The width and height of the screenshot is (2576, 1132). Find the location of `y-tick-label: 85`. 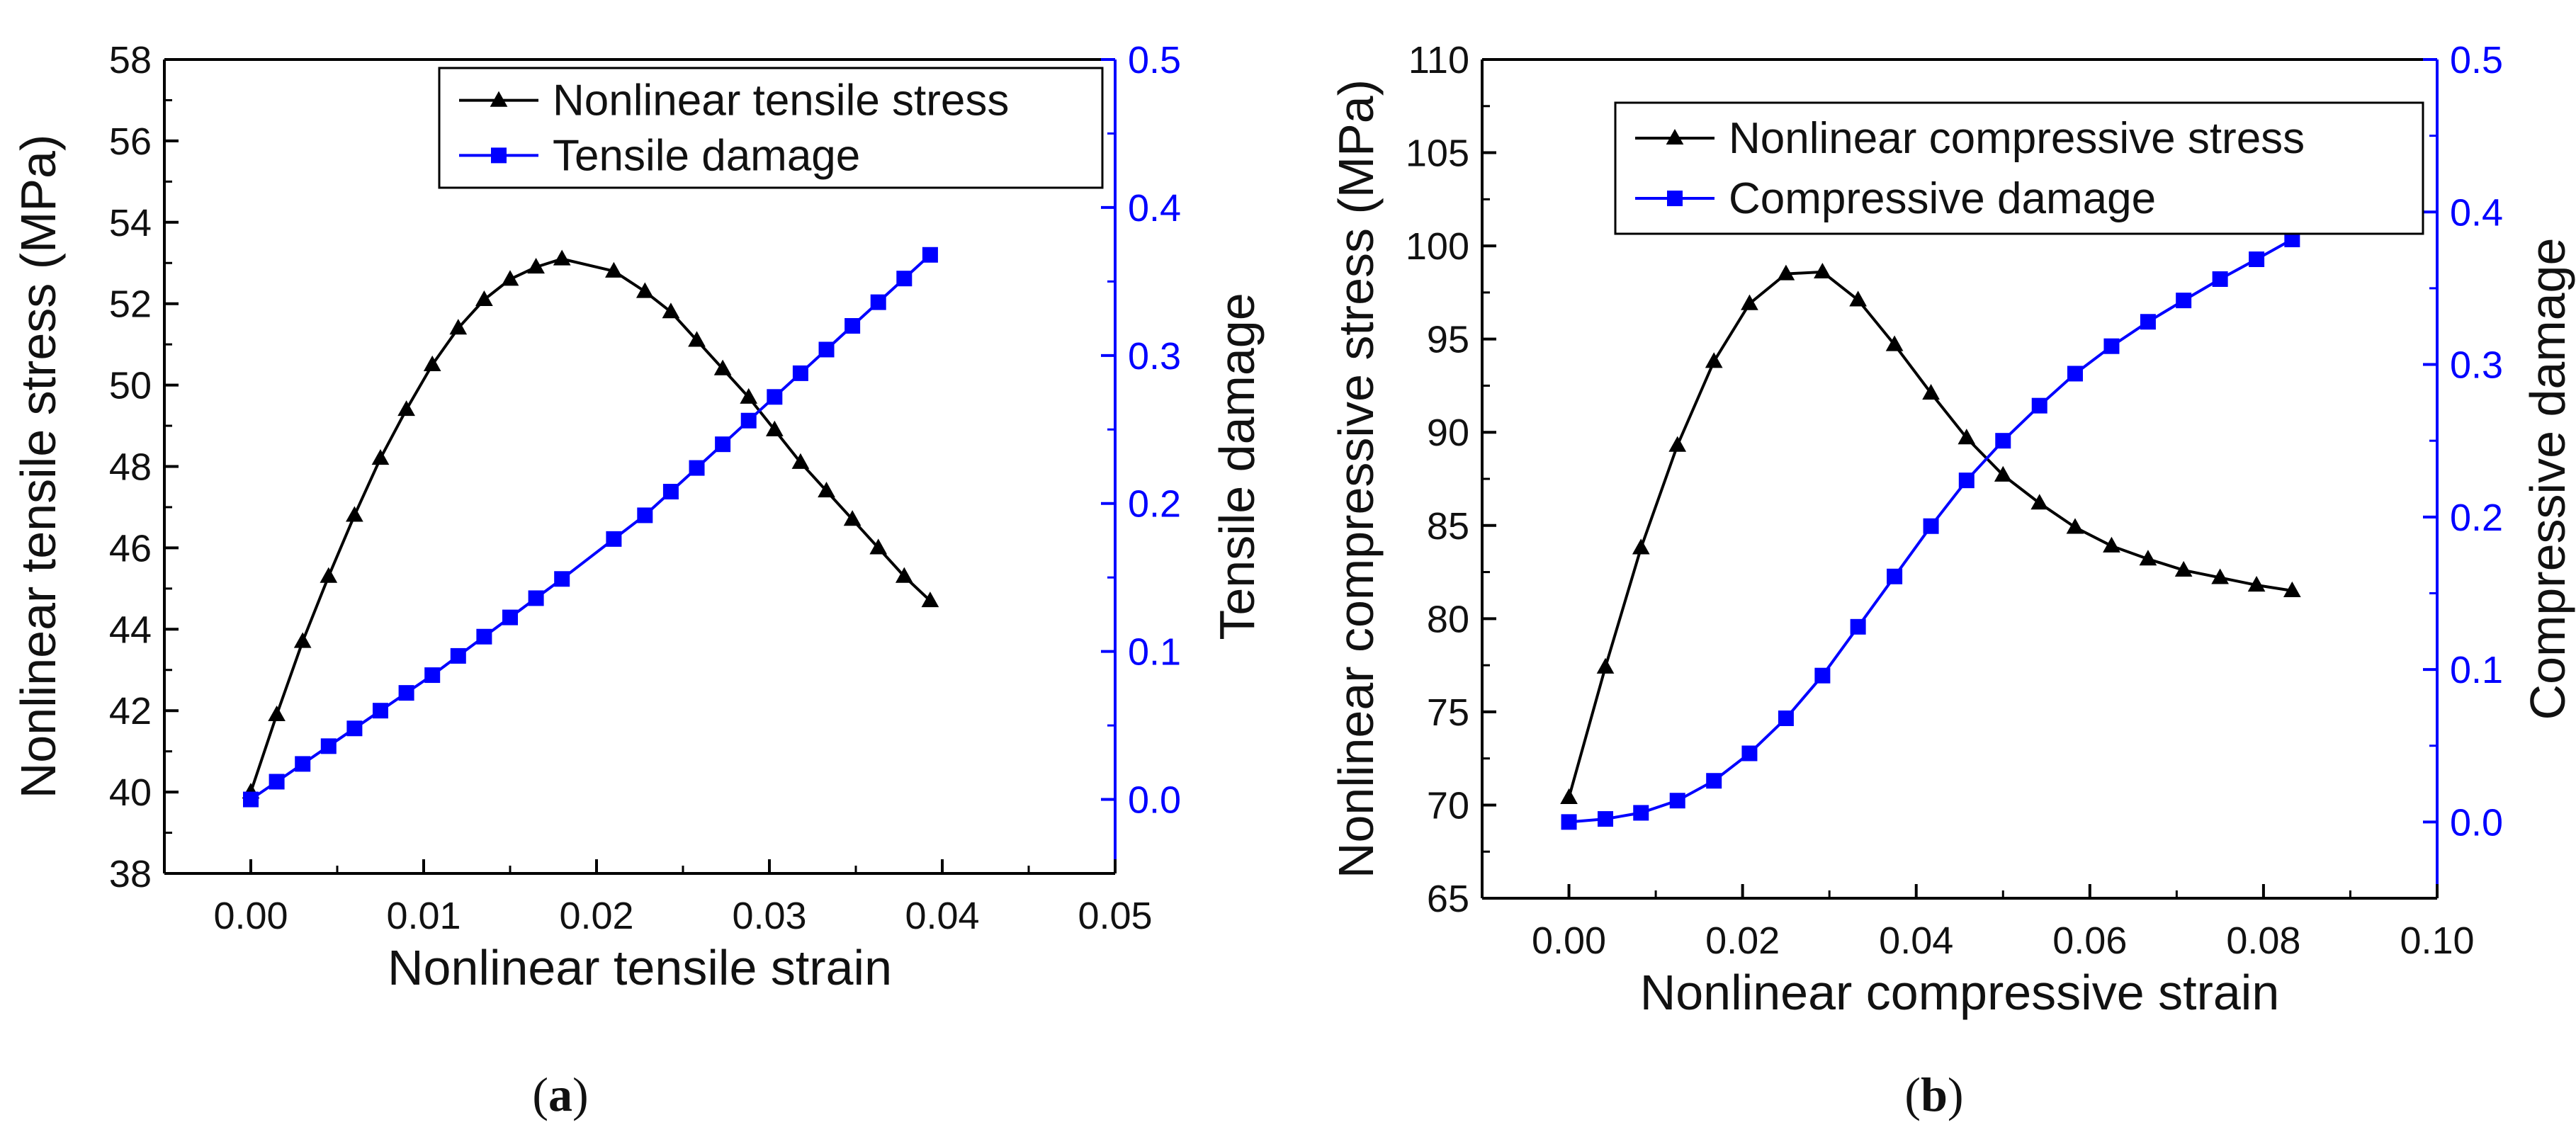

y-tick-label: 85 is located at coordinates (1448, 527).